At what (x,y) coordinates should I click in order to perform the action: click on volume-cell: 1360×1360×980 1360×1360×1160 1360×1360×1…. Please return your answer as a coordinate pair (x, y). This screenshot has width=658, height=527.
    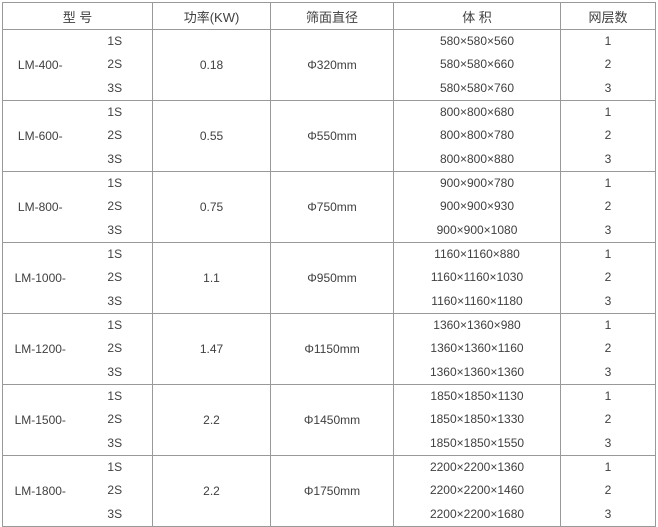
    Looking at the image, I should click on (477, 349).